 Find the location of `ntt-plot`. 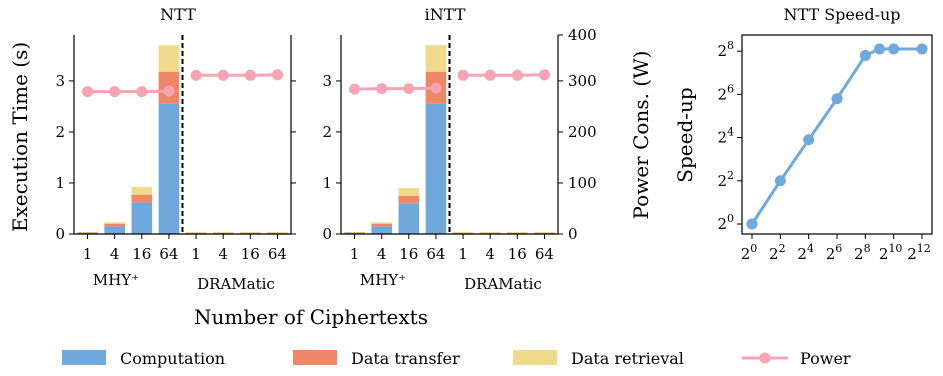

ntt-plot is located at coordinates (182, 135).